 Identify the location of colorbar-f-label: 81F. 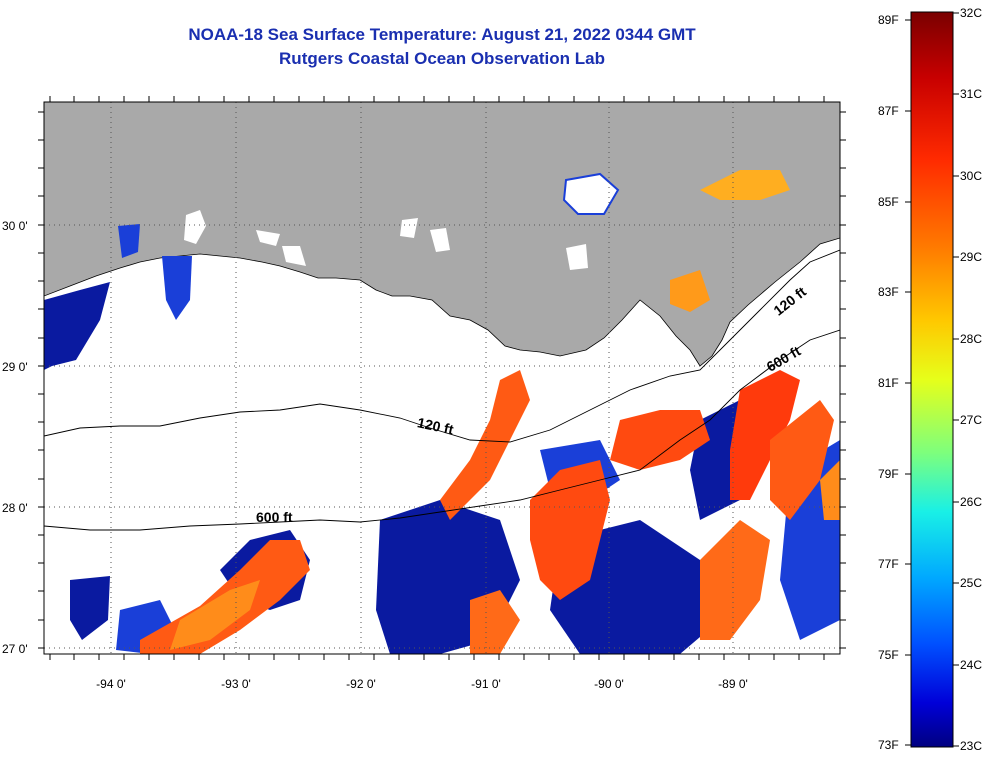
(888, 383).